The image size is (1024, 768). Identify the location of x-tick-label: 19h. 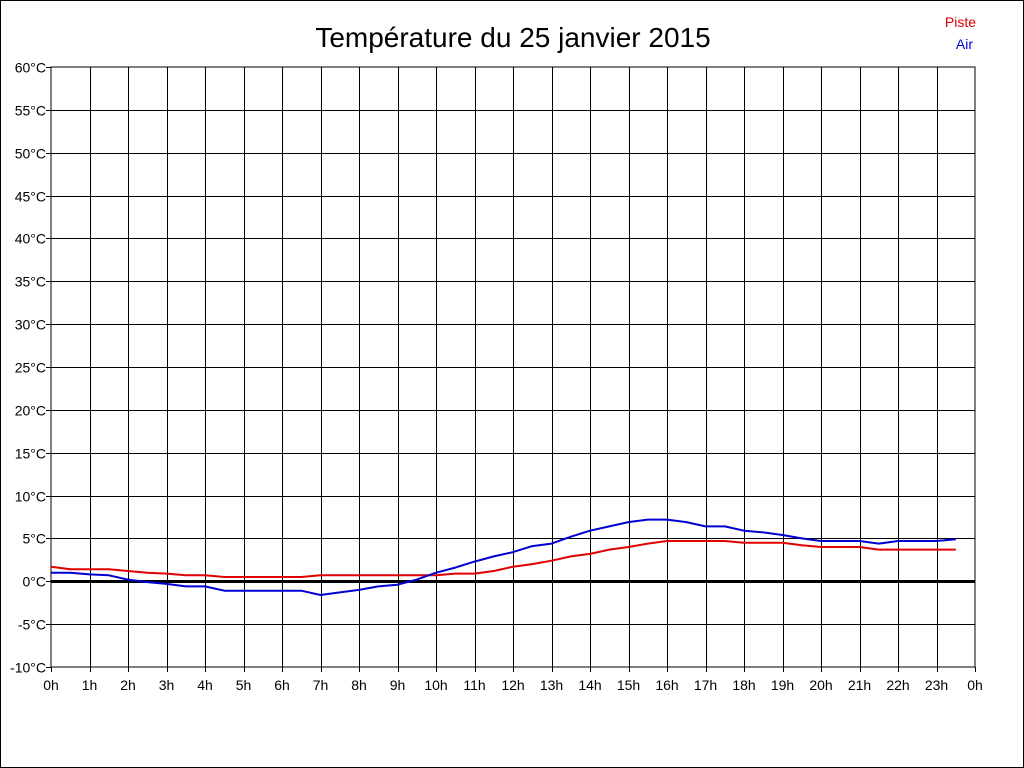
(782, 685).